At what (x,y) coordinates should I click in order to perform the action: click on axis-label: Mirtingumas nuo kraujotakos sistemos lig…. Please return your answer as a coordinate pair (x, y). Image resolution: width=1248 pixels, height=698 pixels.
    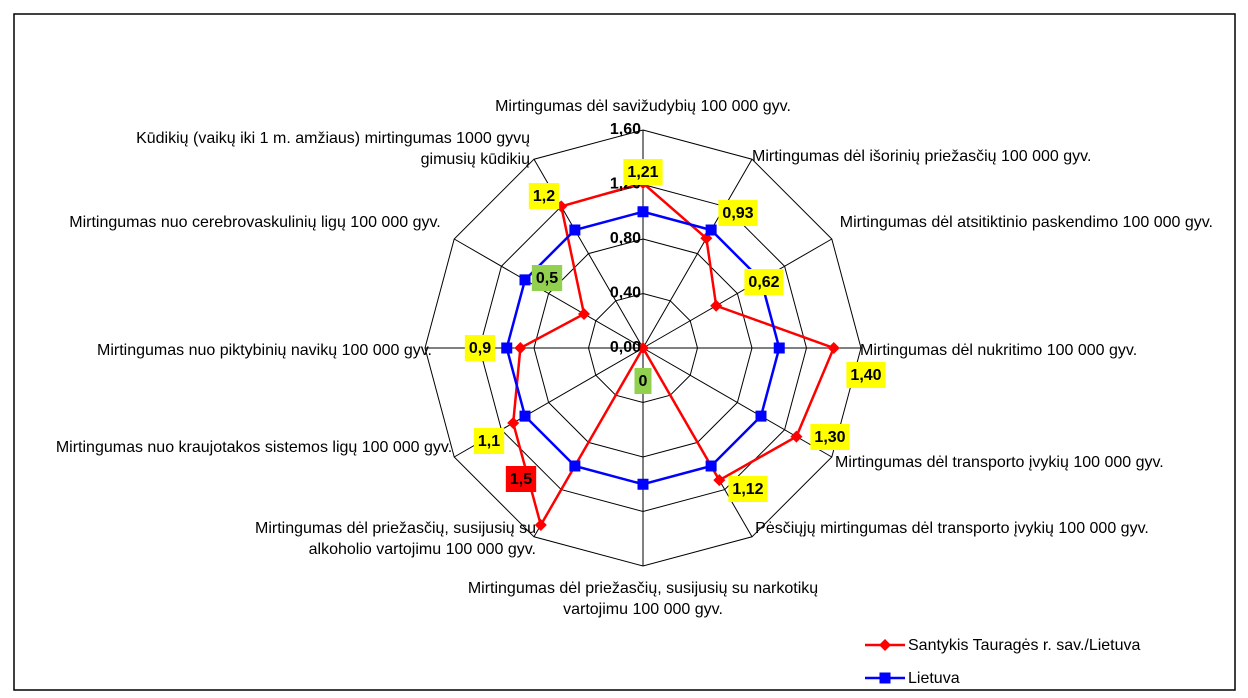
    Looking at the image, I should click on (254, 447).